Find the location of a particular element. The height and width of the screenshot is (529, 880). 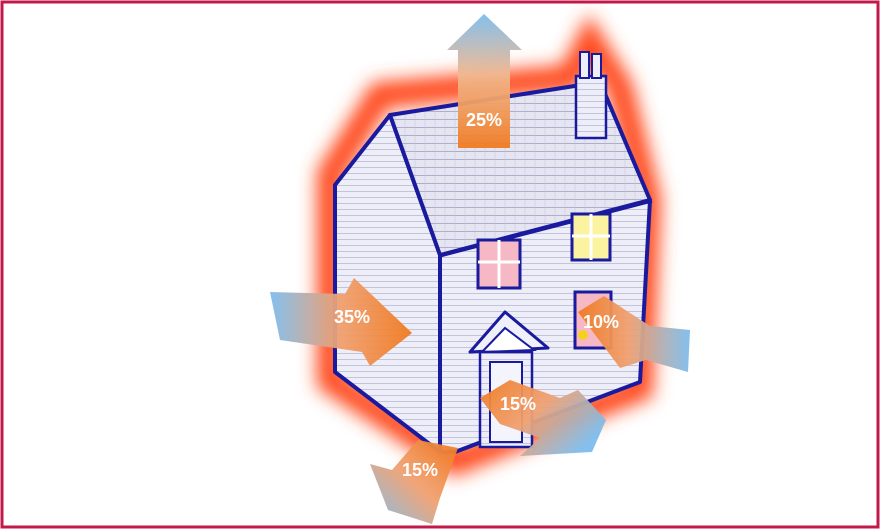

label-windows: 10% is located at coordinates (601, 322).